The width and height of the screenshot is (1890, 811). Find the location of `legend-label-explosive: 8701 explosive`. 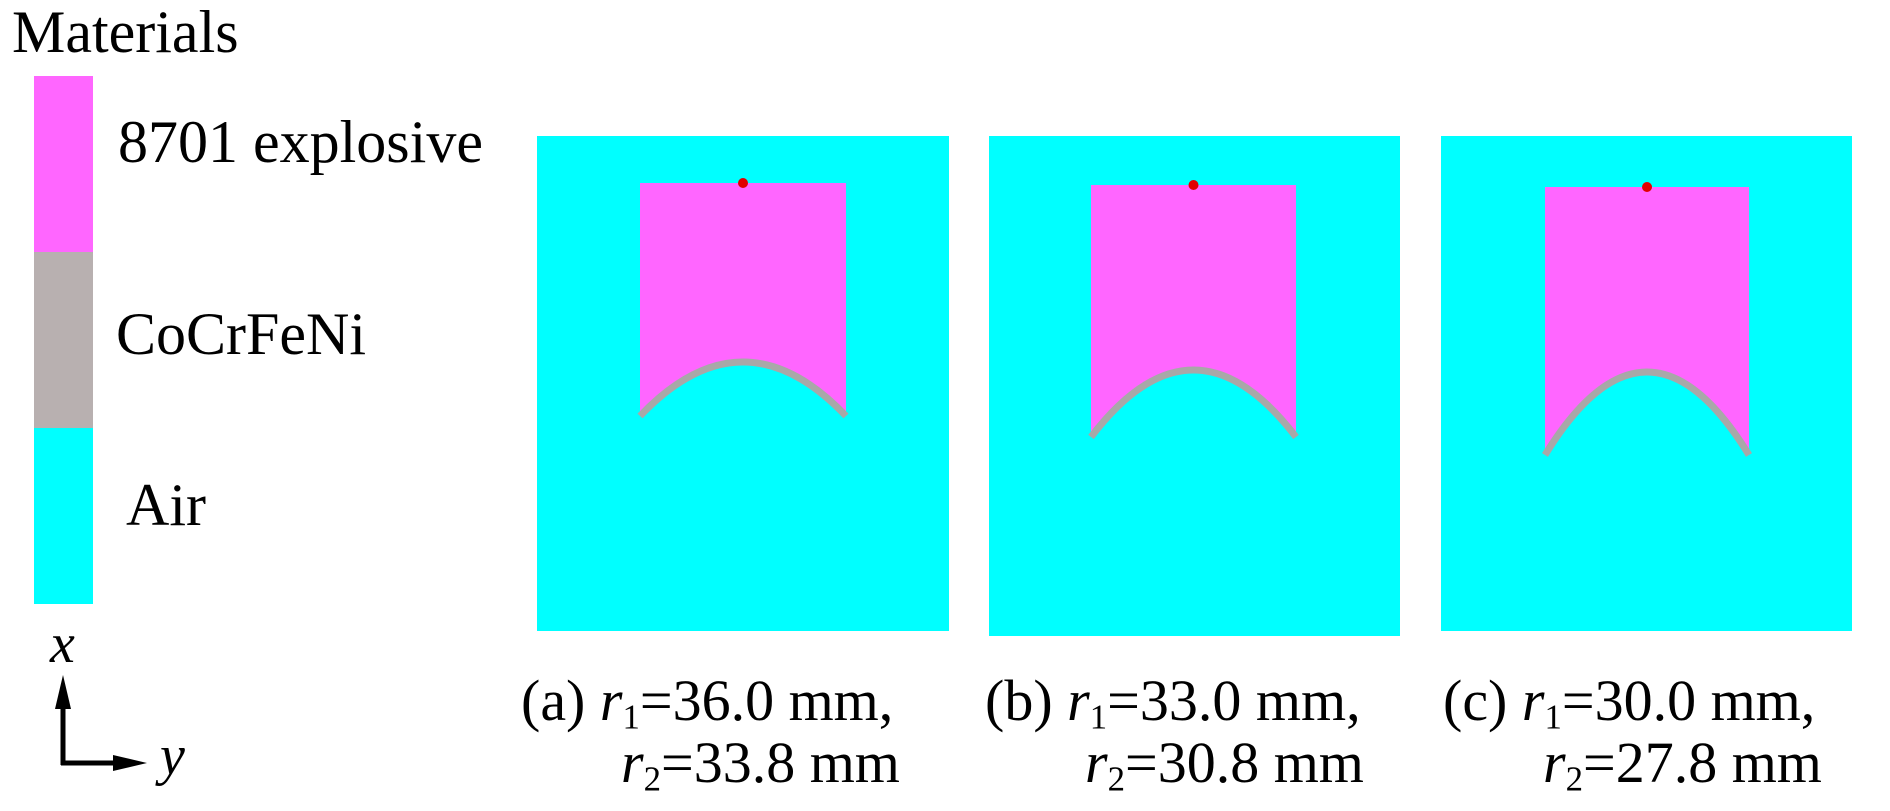

legend-label-explosive: 8701 explosive is located at coordinates (300, 142).